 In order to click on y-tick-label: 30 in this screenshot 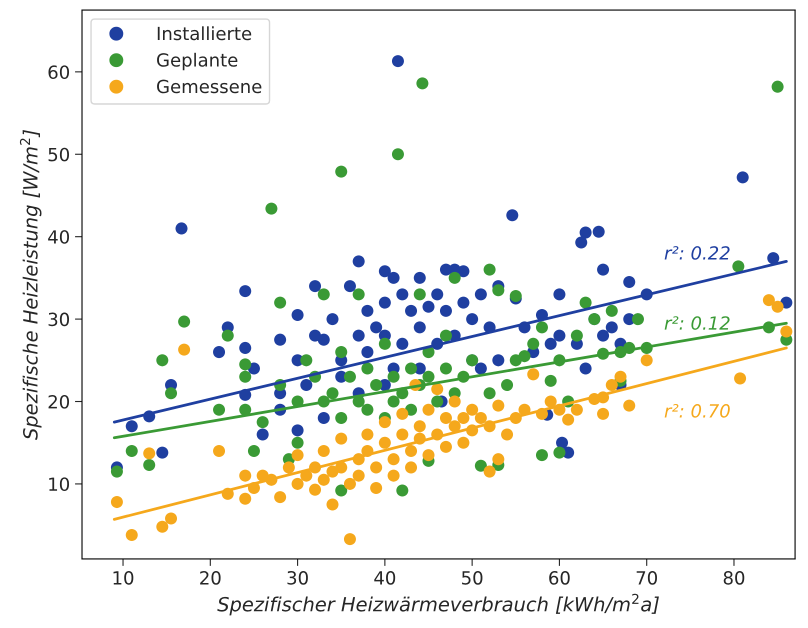, I will do `click(59, 319)`.